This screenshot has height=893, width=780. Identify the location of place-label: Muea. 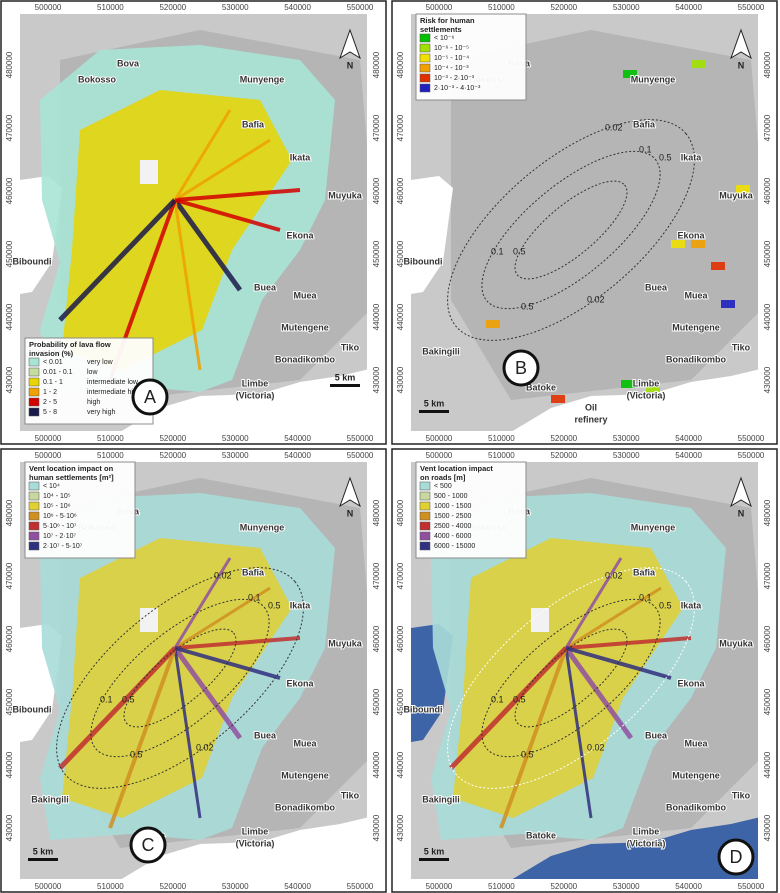
(305, 743).